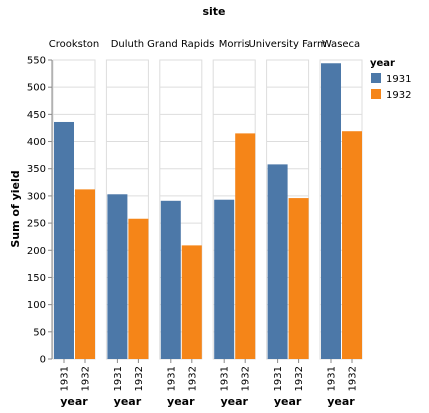 The height and width of the screenshot is (413, 429). Describe the element at coordinates (376, 78) in the screenshot. I see `legend-swatch-1931` at that location.